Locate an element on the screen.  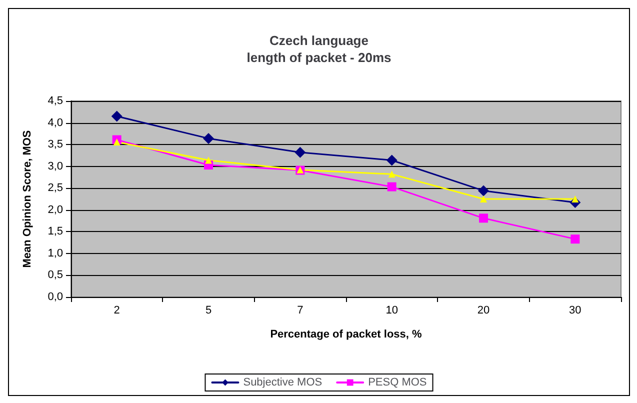
legend-label: Subjective MOS is located at coordinates (282, 382).